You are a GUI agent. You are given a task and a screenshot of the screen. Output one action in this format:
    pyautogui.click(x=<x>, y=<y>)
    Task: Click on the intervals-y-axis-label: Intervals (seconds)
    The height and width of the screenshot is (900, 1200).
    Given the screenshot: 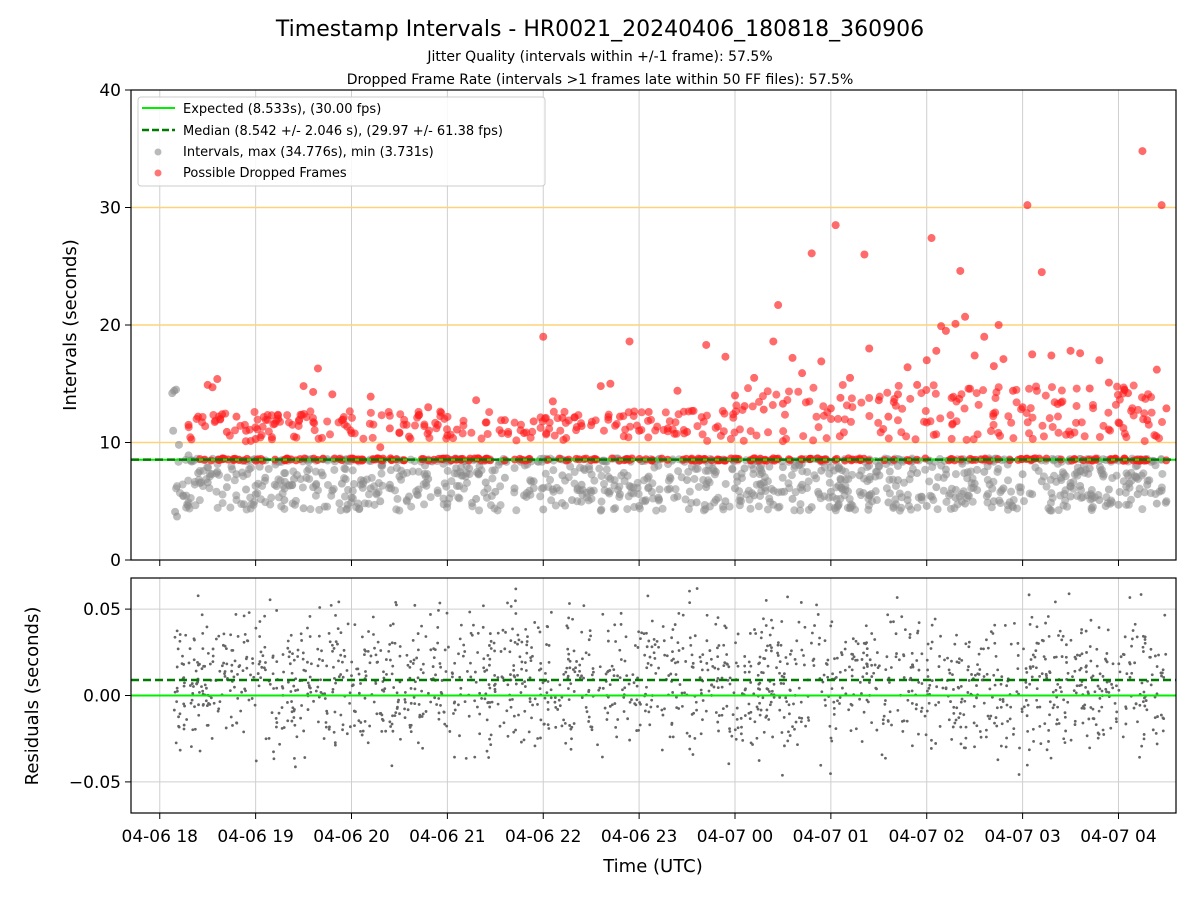 What is the action you would take?
    pyautogui.click(x=70, y=325)
    